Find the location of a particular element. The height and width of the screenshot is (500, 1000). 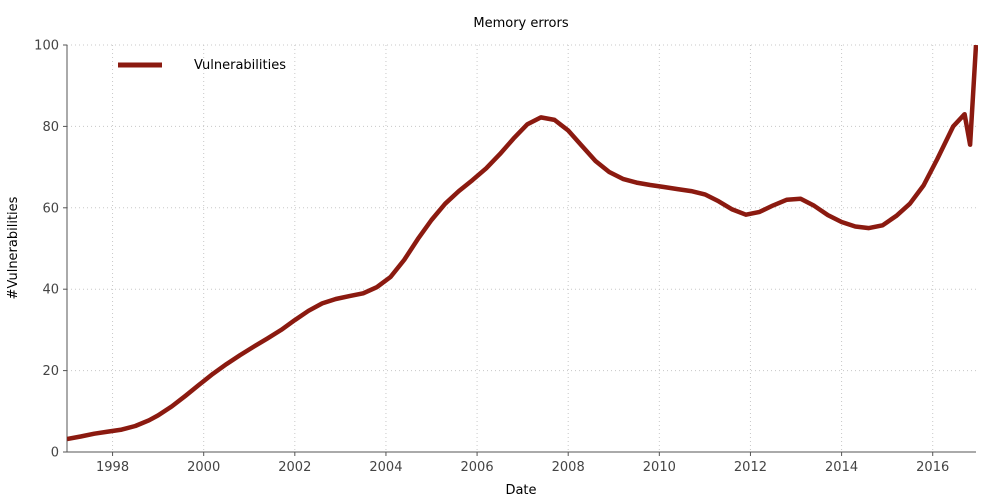

y-tick-label: 60 is located at coordinates (50, 208).